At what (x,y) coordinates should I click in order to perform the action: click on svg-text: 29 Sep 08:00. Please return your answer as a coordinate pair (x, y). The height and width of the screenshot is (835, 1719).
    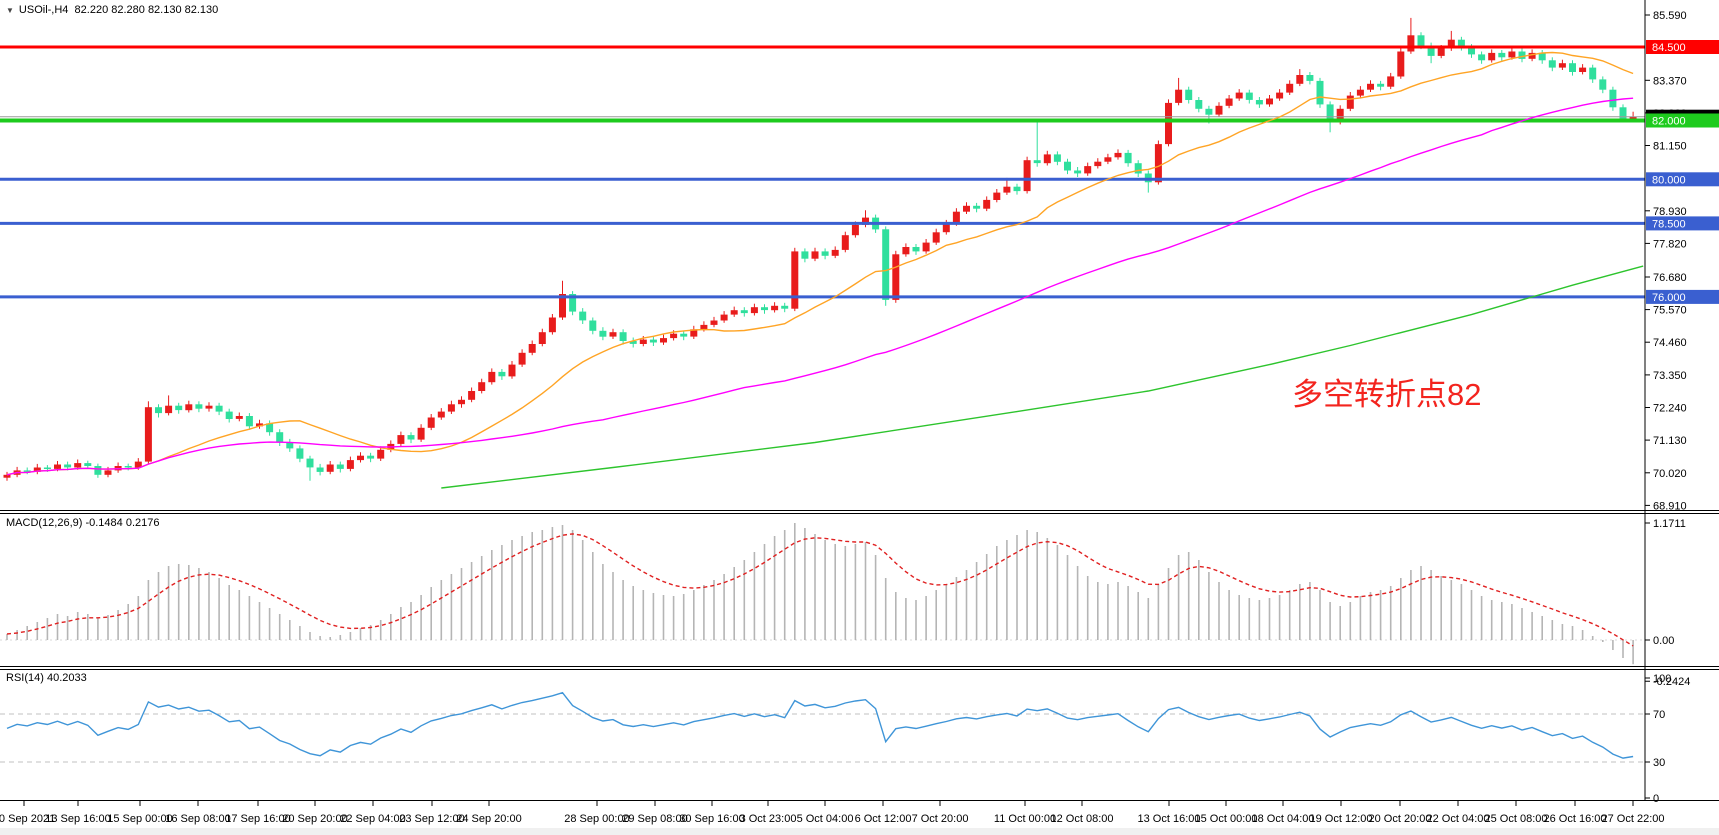
    Looking at the image, I should click on (654, 819).